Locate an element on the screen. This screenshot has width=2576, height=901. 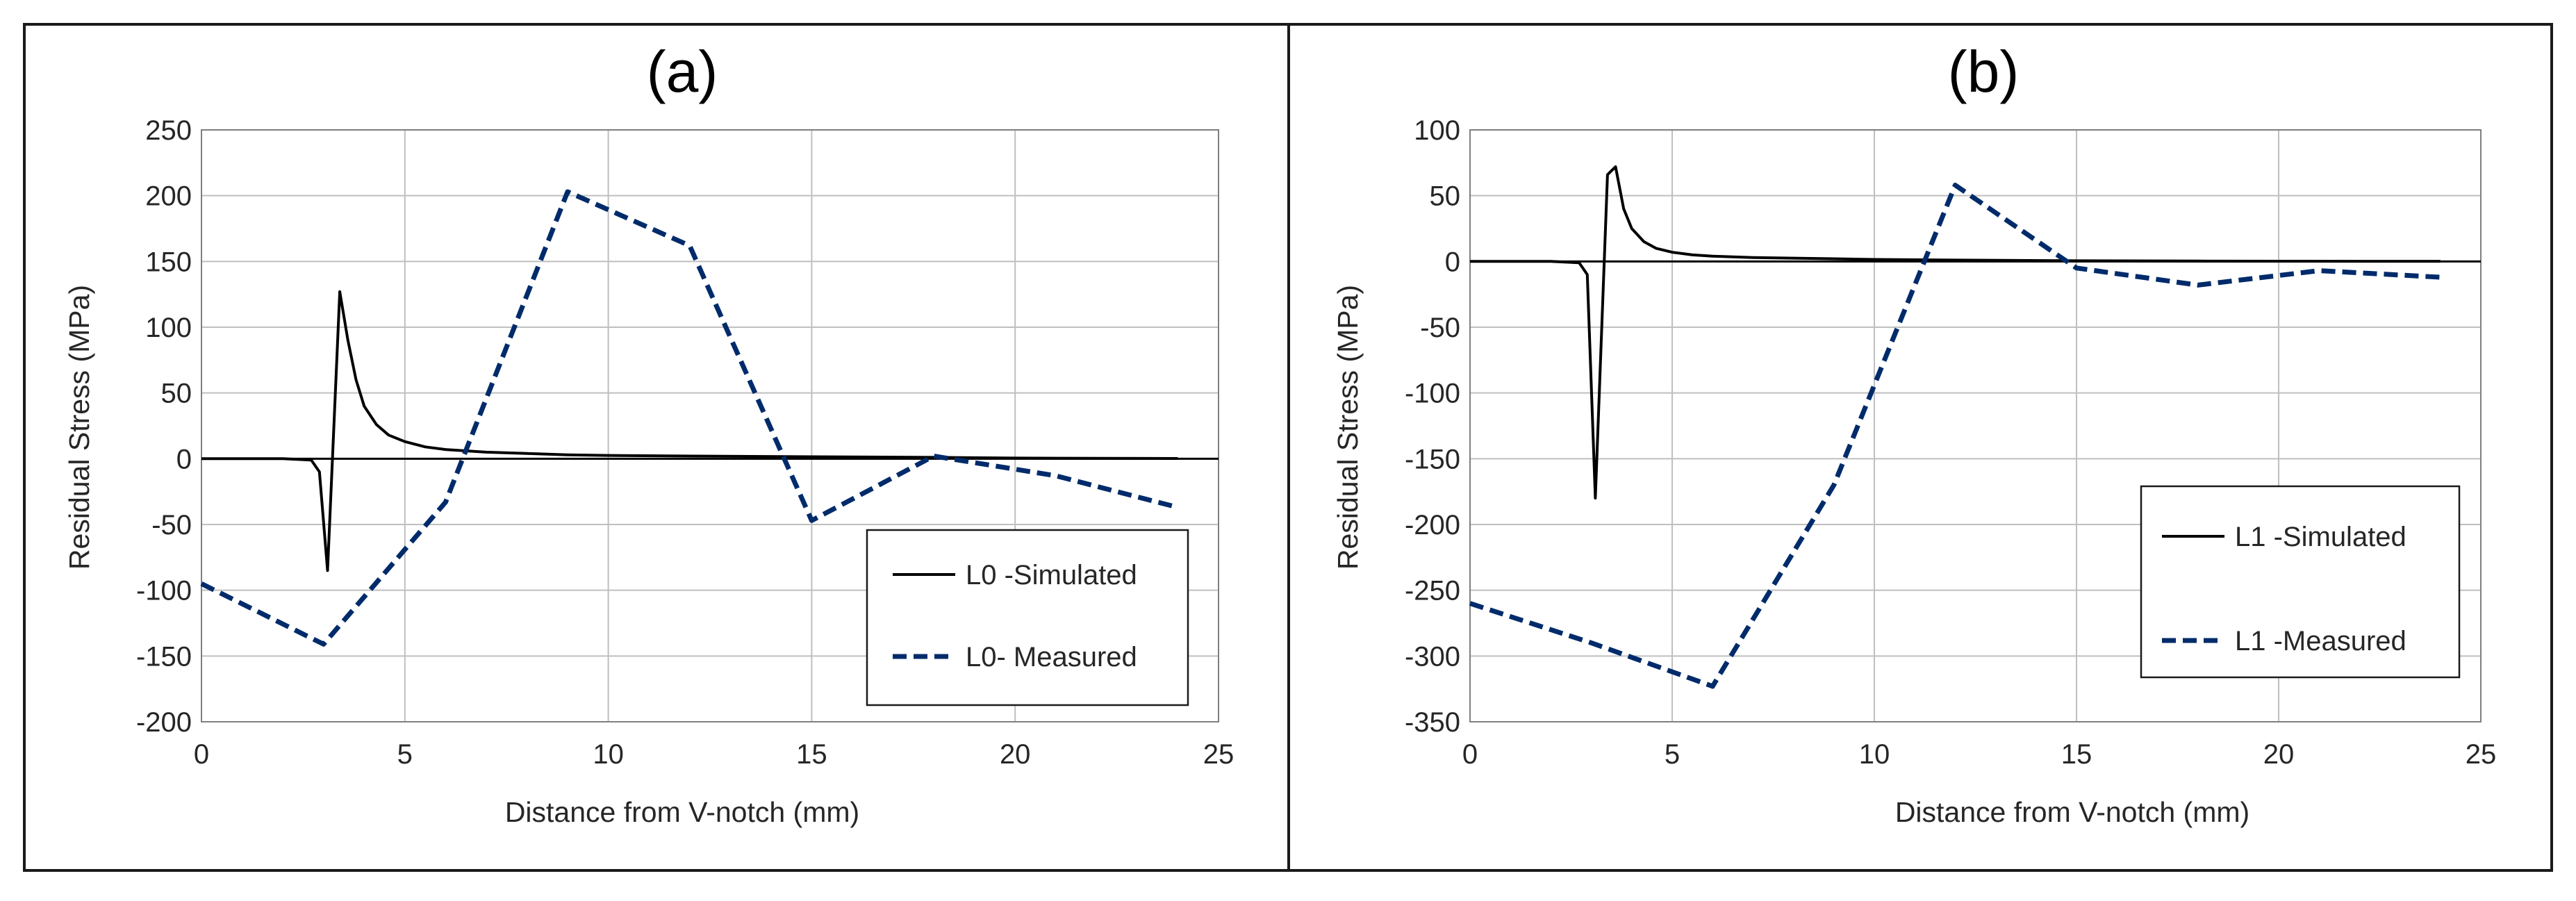
panel-b-x-tick-label: 5 is located at coordinates (1672, 754).